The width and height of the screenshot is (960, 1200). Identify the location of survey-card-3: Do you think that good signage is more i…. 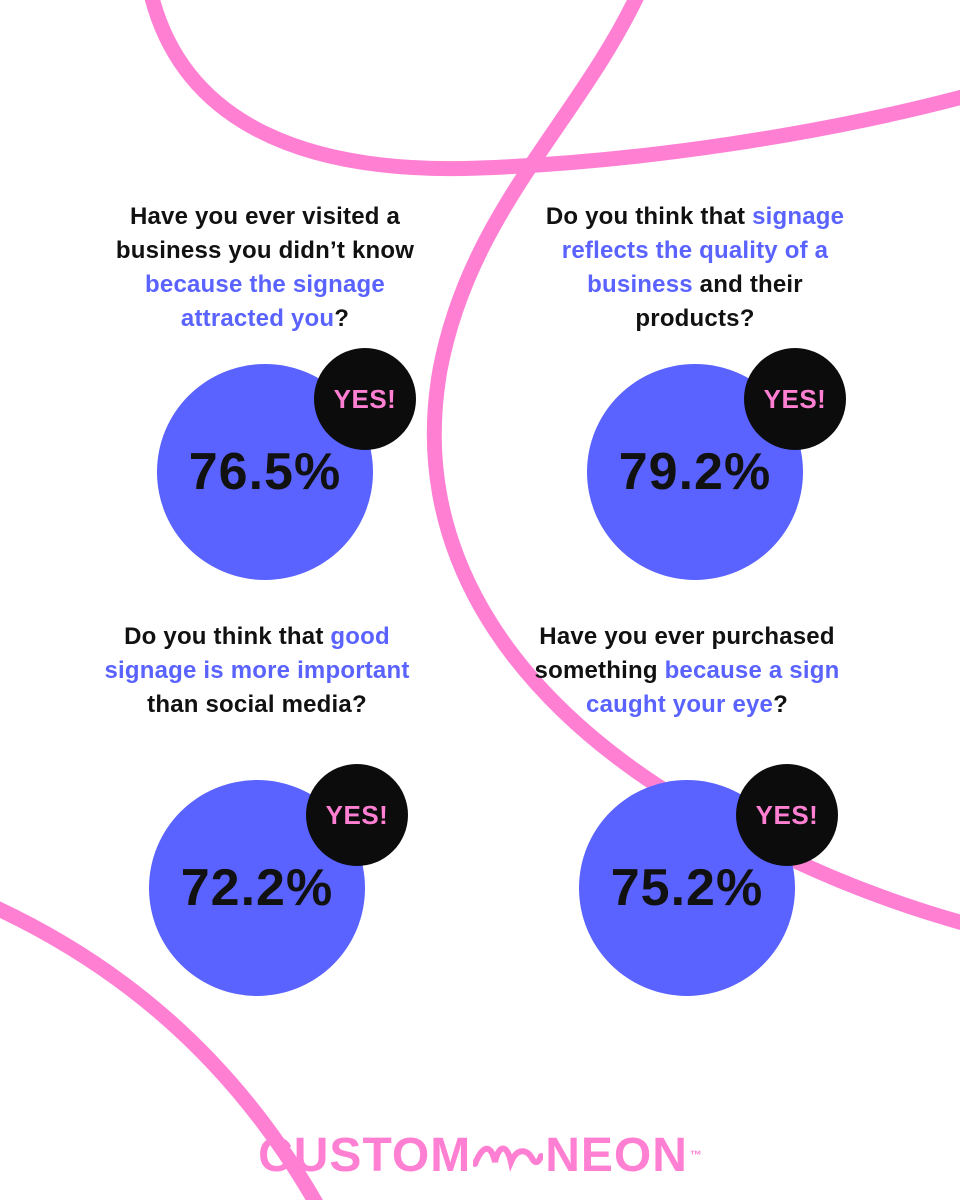
(257, 810).